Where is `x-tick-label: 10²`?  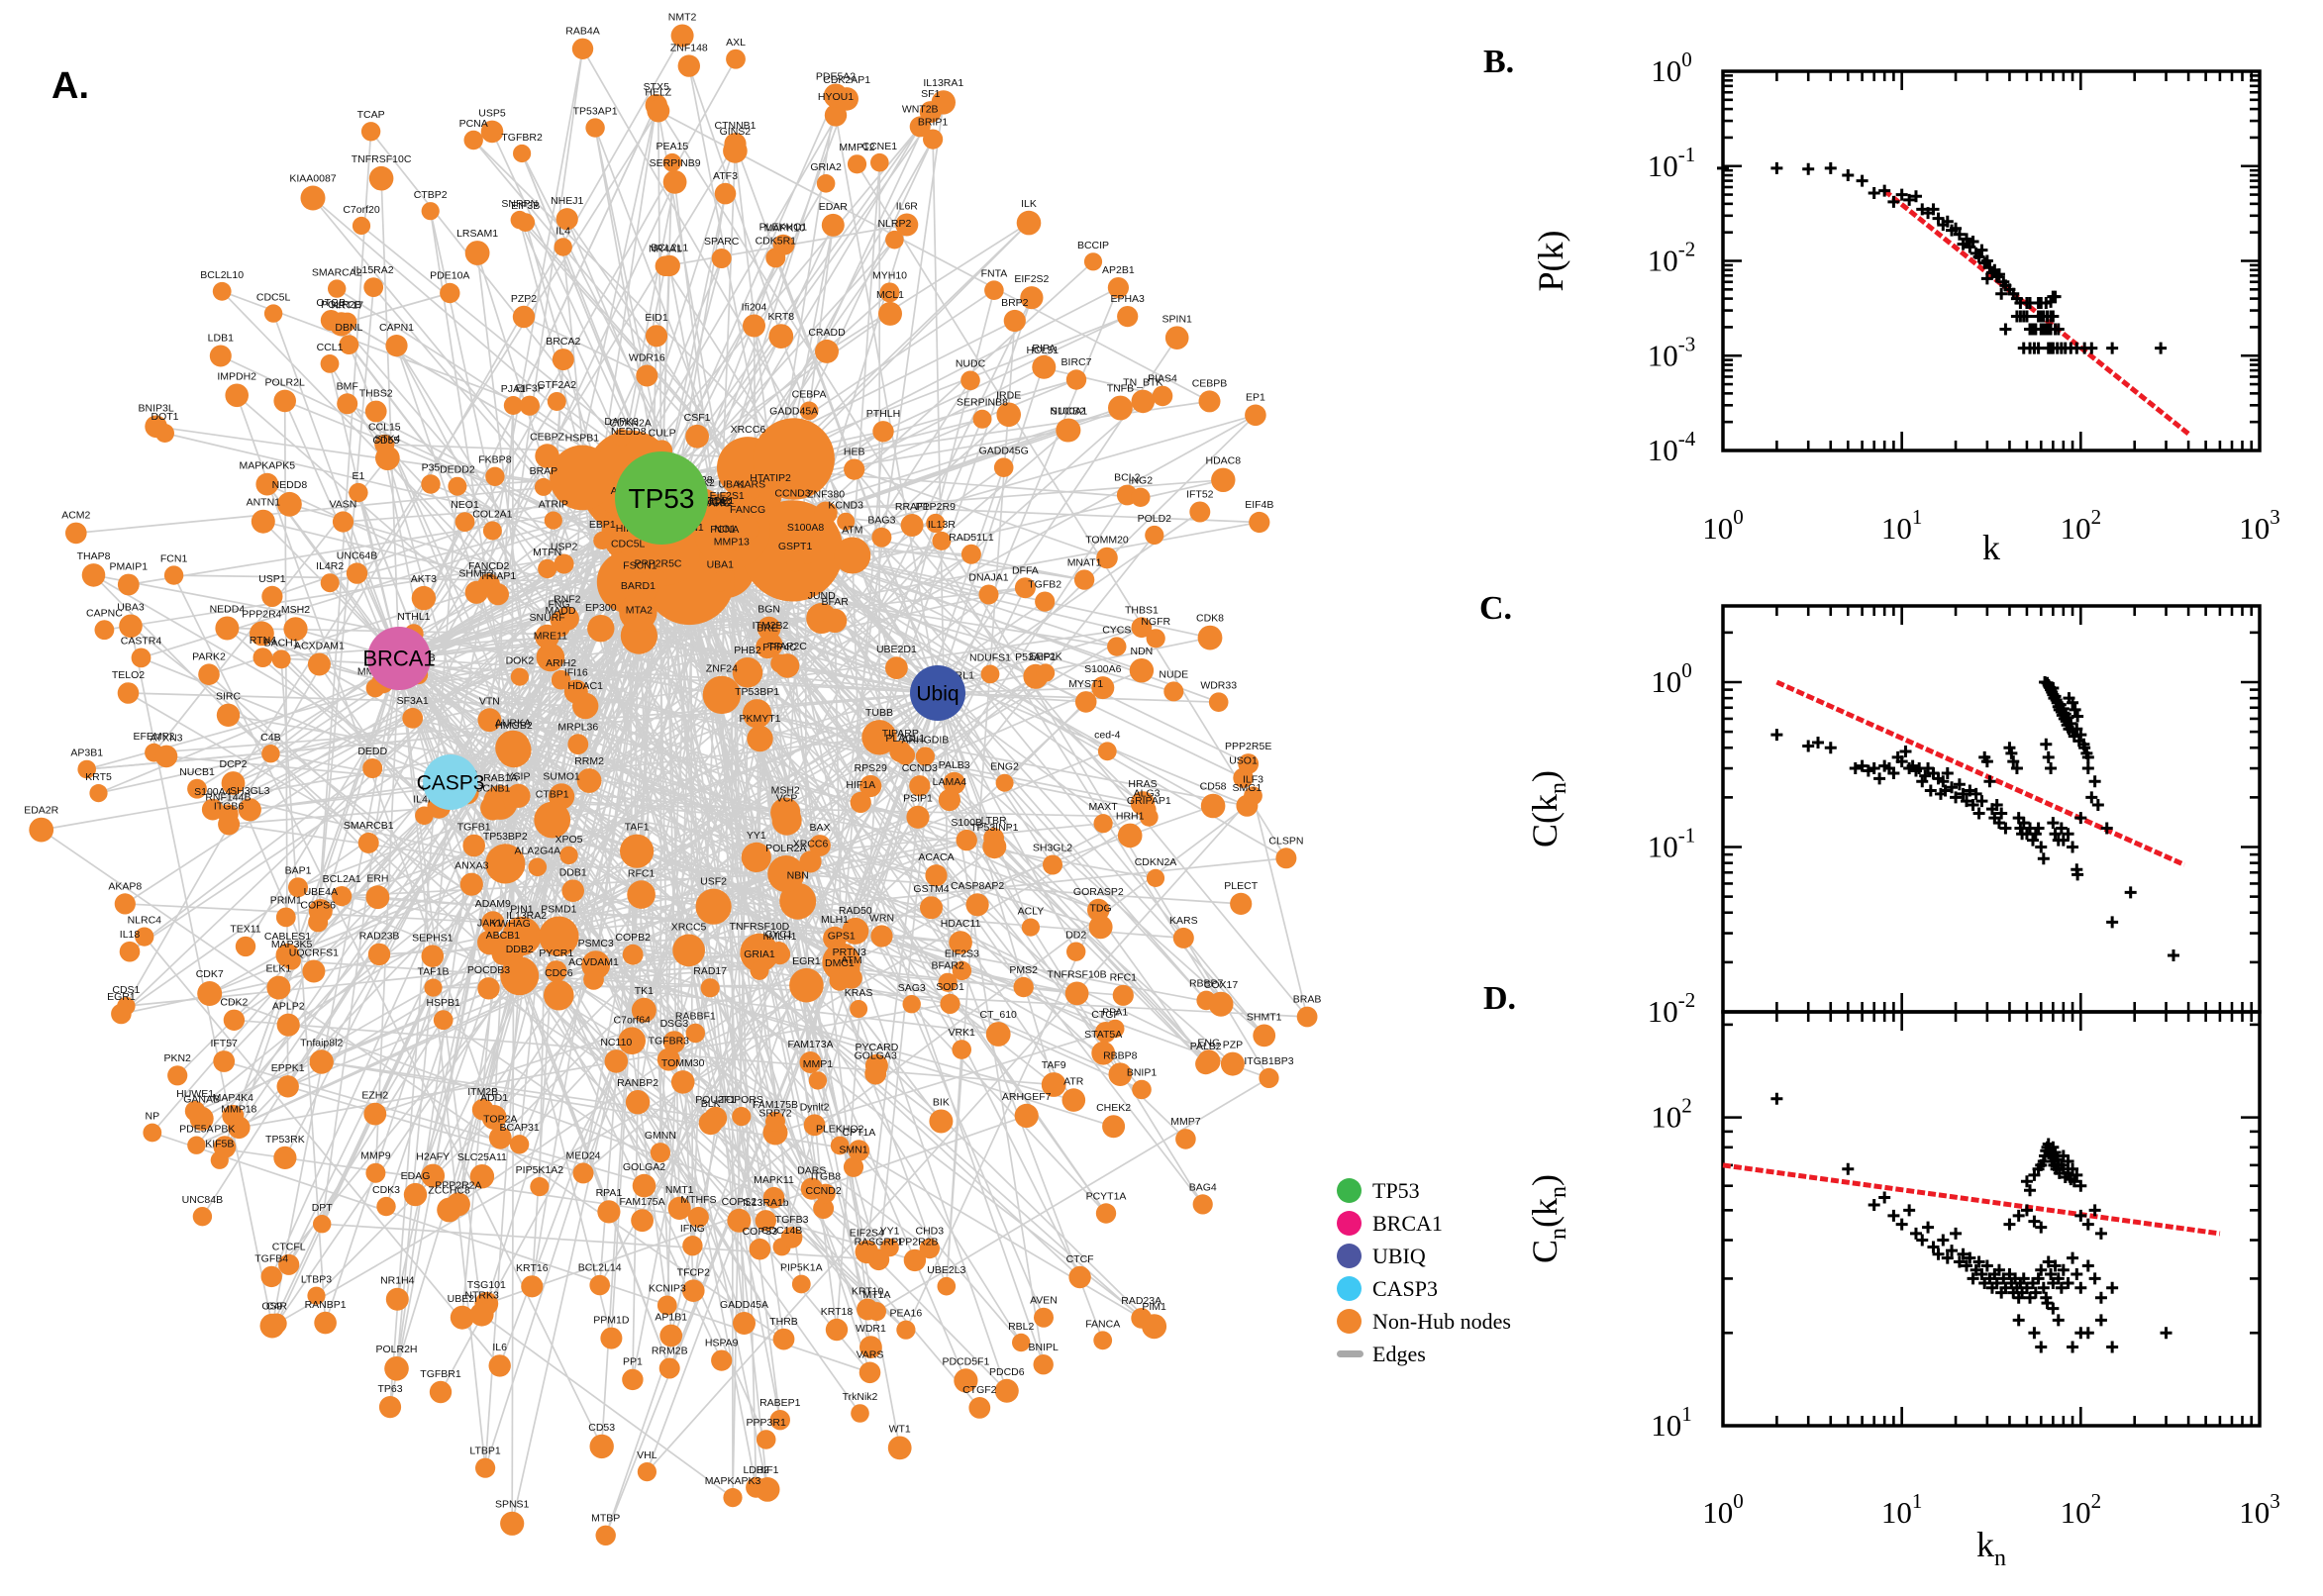
x-tick-label: 10² is located at coordinates (2081, 525).